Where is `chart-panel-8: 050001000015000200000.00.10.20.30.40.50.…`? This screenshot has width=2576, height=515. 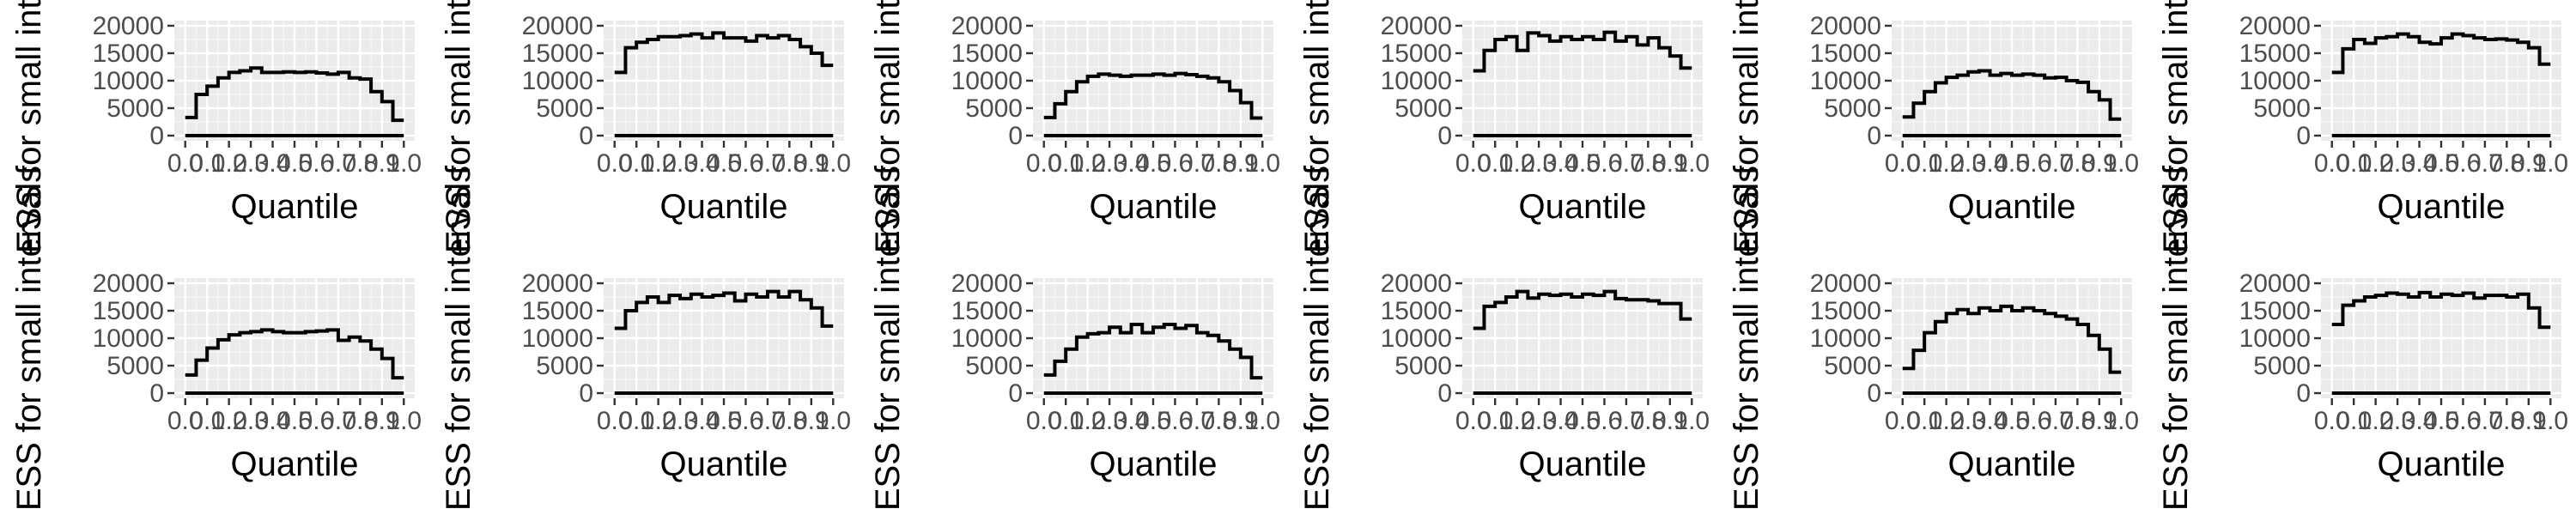
chart-panel-8: 050001000015000200000.00.10.20.30.40.50.… is located at coordinates (645, 338).